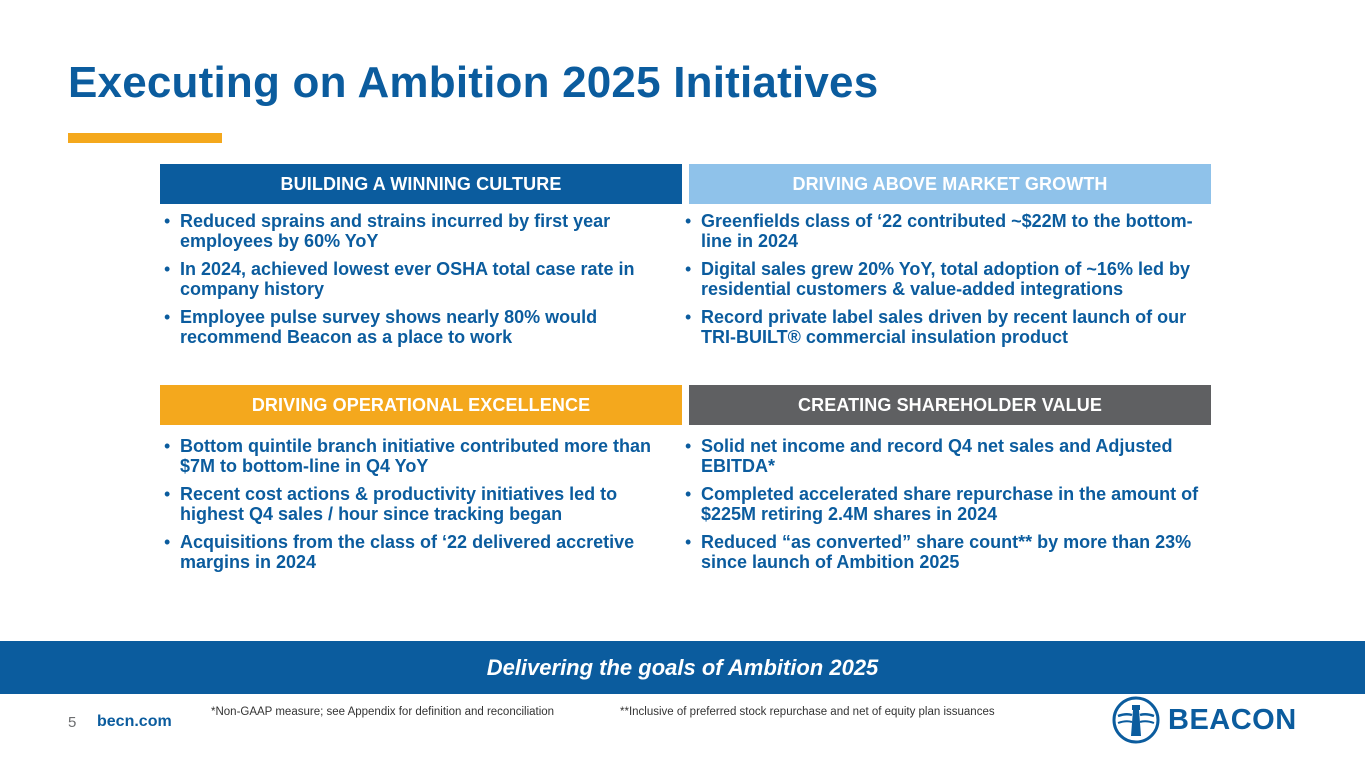  I want to click on culture-header: BUILDING A WINNING CULTURE, so click(421, 184).